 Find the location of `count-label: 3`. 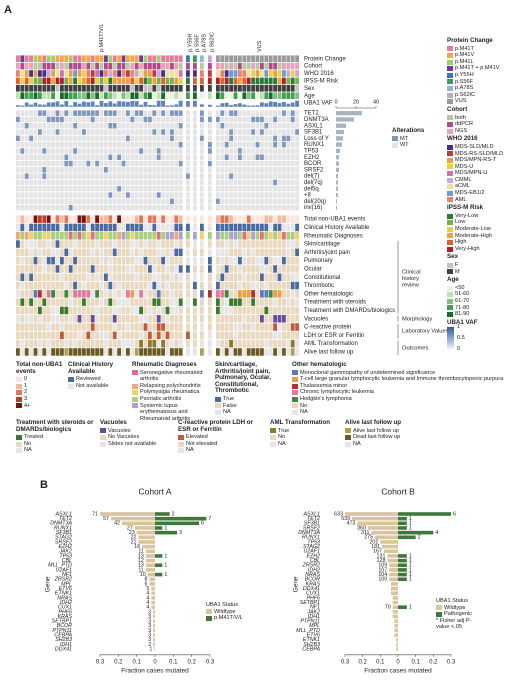

count-label: 3 is located at coordinates (149, 636).